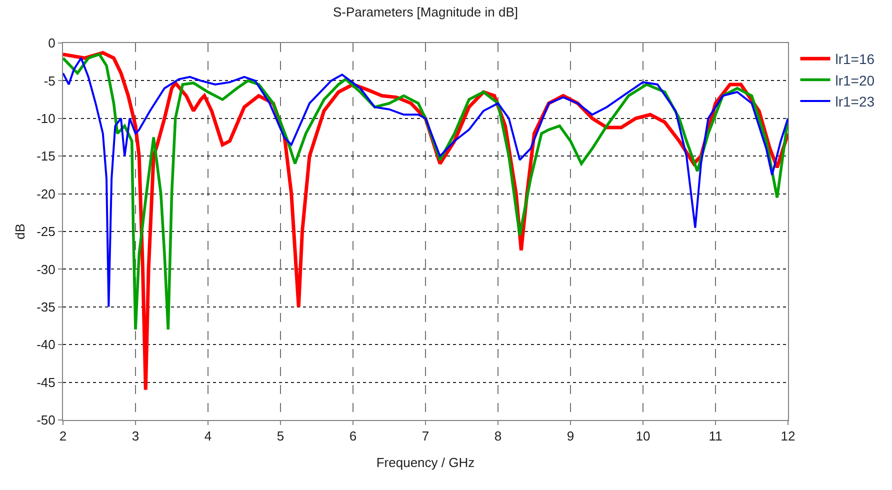 The width and height of the screenshot is (892, 490). What do you see at coordinates (425, 462) in the screenshot?
I see `x-axis-title: Frequency / GHz` at bounding box center [425, 462].